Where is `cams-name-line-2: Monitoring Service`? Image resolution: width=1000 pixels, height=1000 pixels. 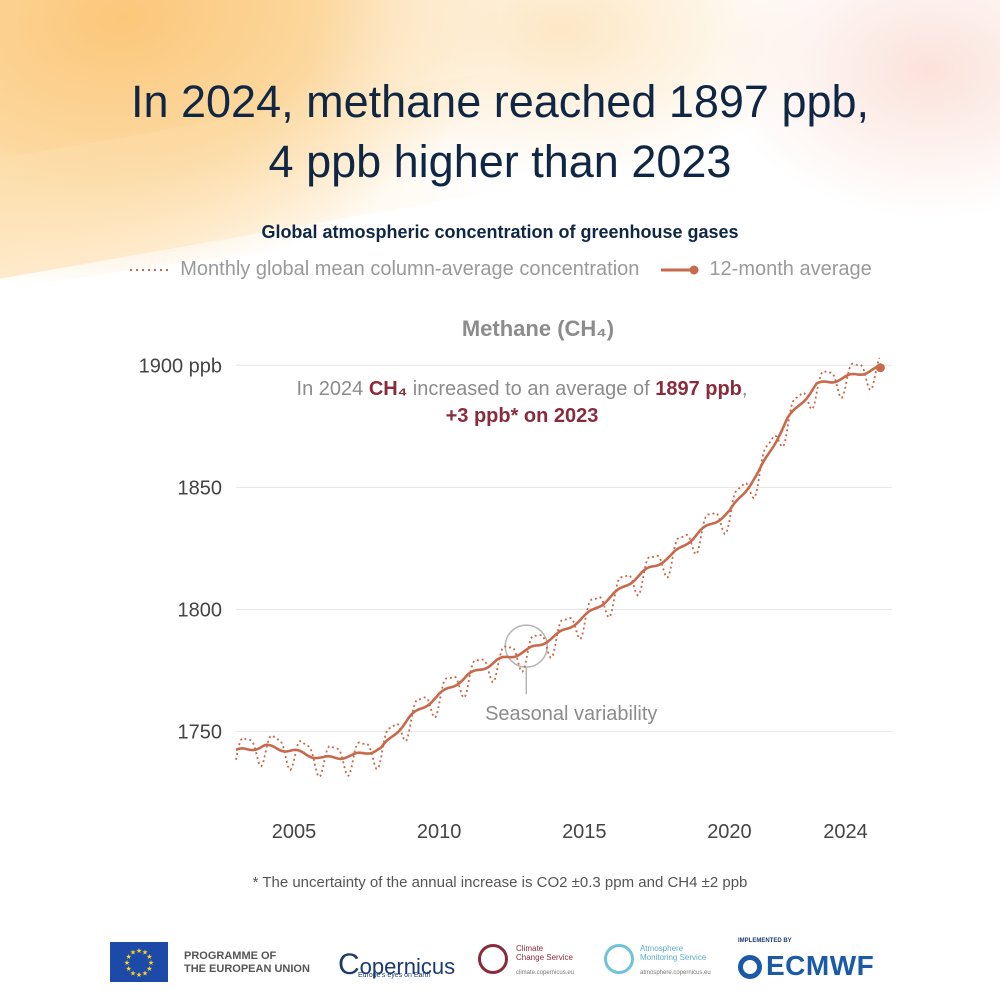
cams-name-line-2: Monitoring Service is located at coordinates (673, 957).